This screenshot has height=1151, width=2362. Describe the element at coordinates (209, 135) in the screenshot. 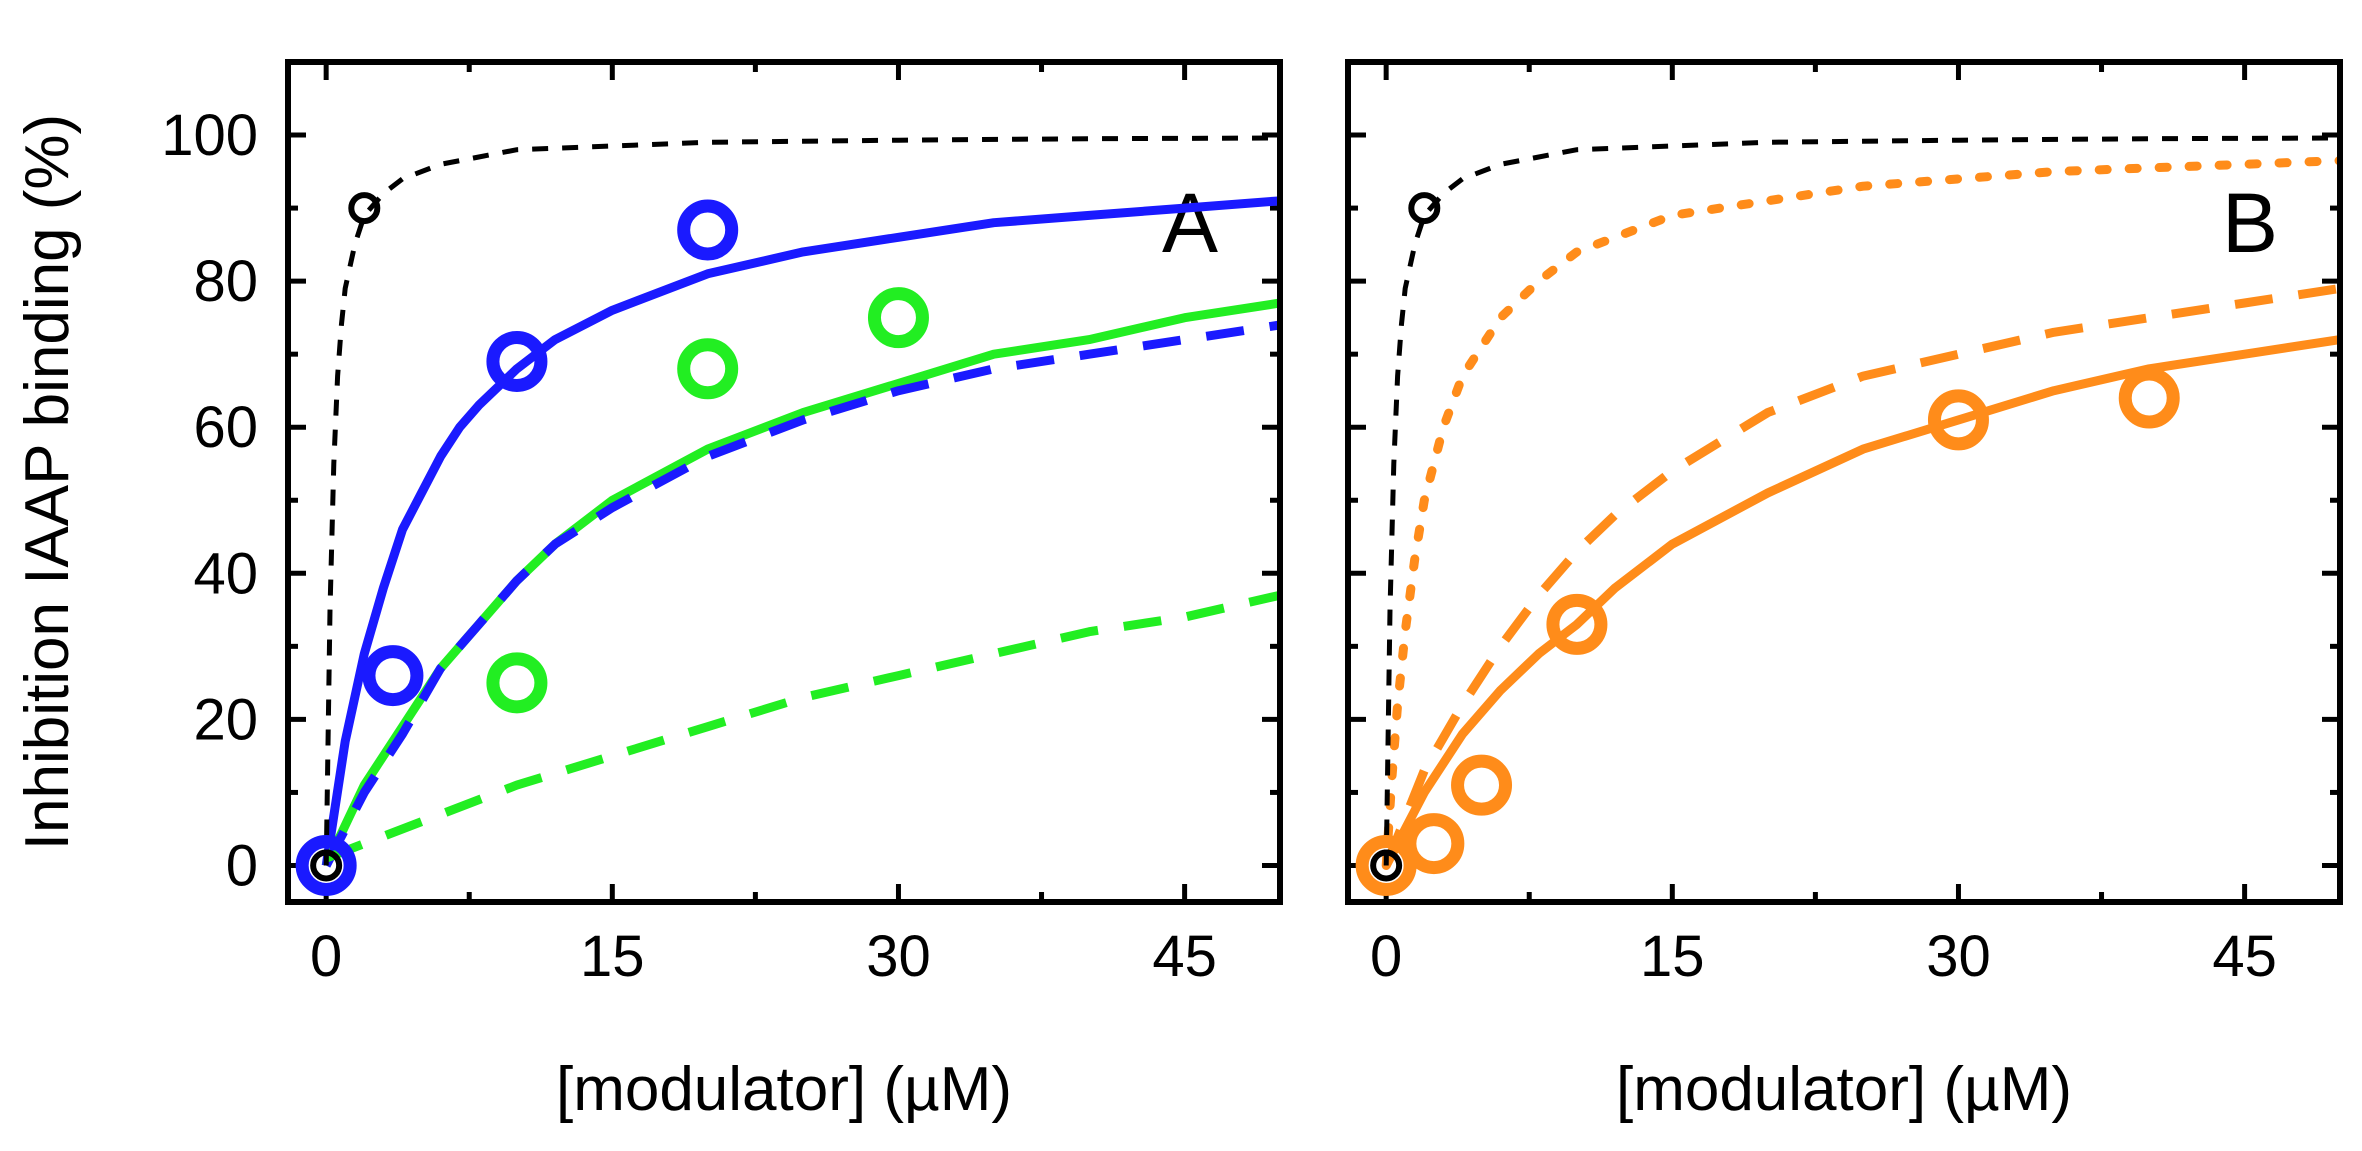

I see `y-tick-label: 100` at that location.